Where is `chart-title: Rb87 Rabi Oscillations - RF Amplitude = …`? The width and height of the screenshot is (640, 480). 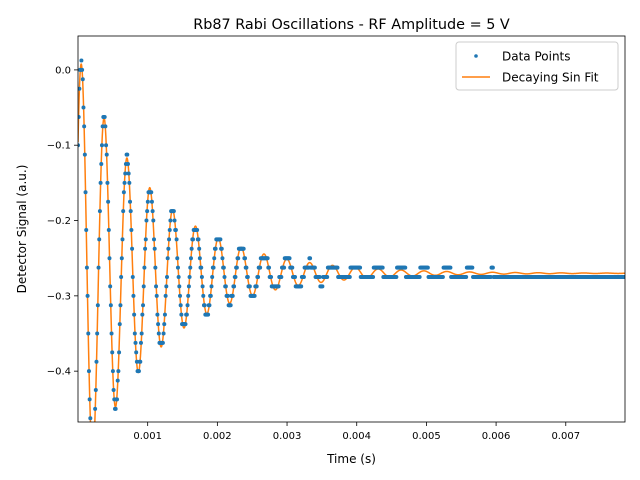 chart-title: Rb87 Rabi Oscillations - RF Amplitude = … is located at coordinates (351, 25).